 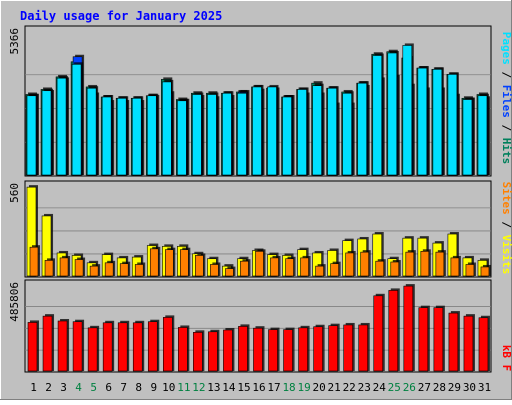 I want to click on bar-kb-f-day-21-face, so click(x=333, y=348).